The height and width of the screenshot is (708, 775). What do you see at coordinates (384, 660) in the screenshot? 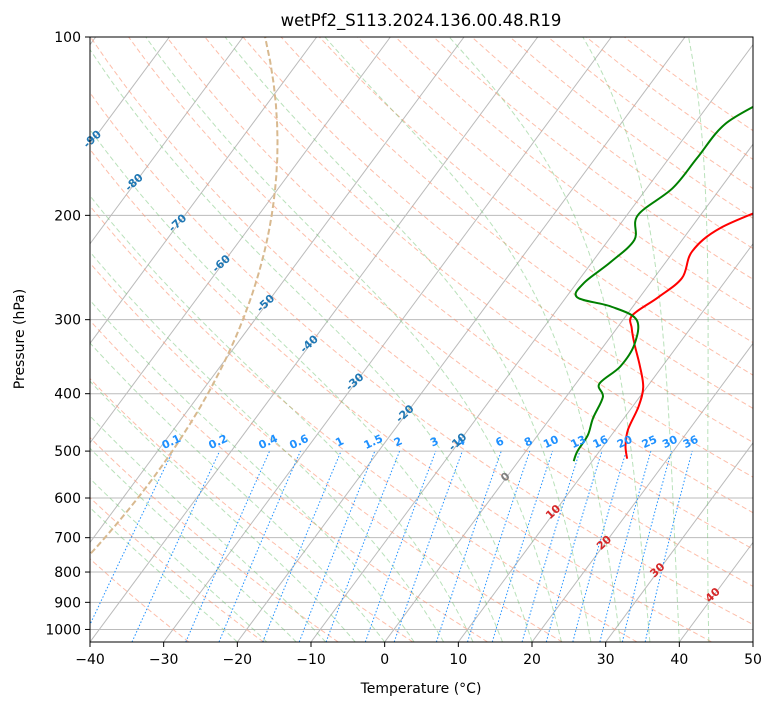
I see `x-tick-label: 0` at bounding box center [384, 660].